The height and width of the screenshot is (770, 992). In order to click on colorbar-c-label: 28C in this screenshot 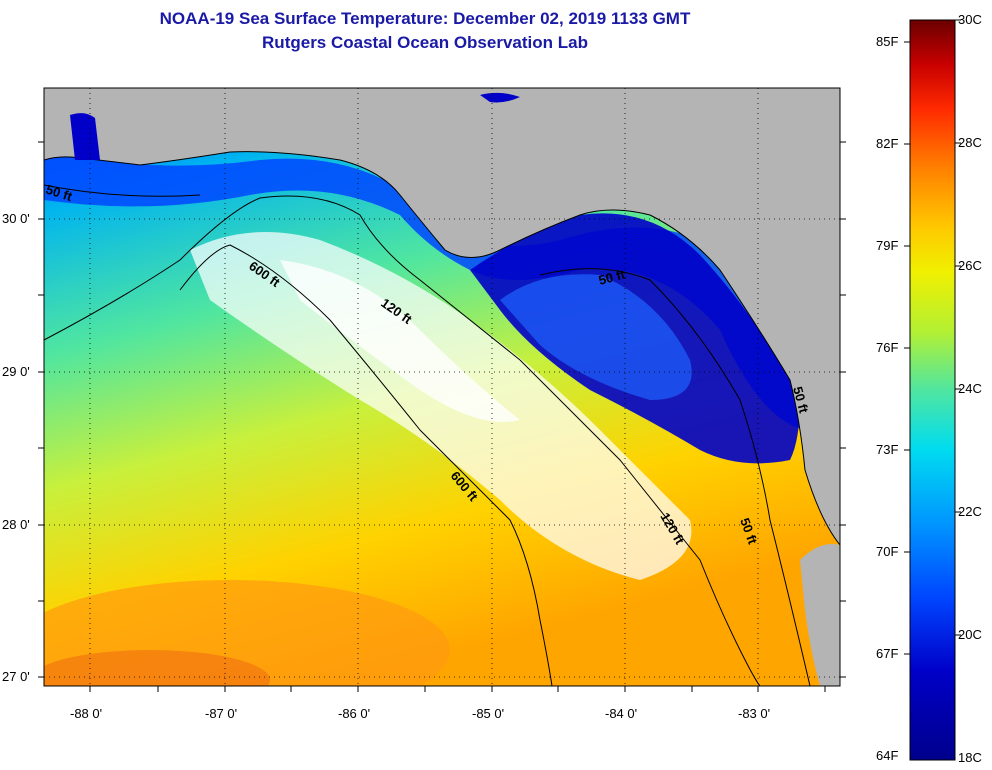, I will do `click(970, 142)`.